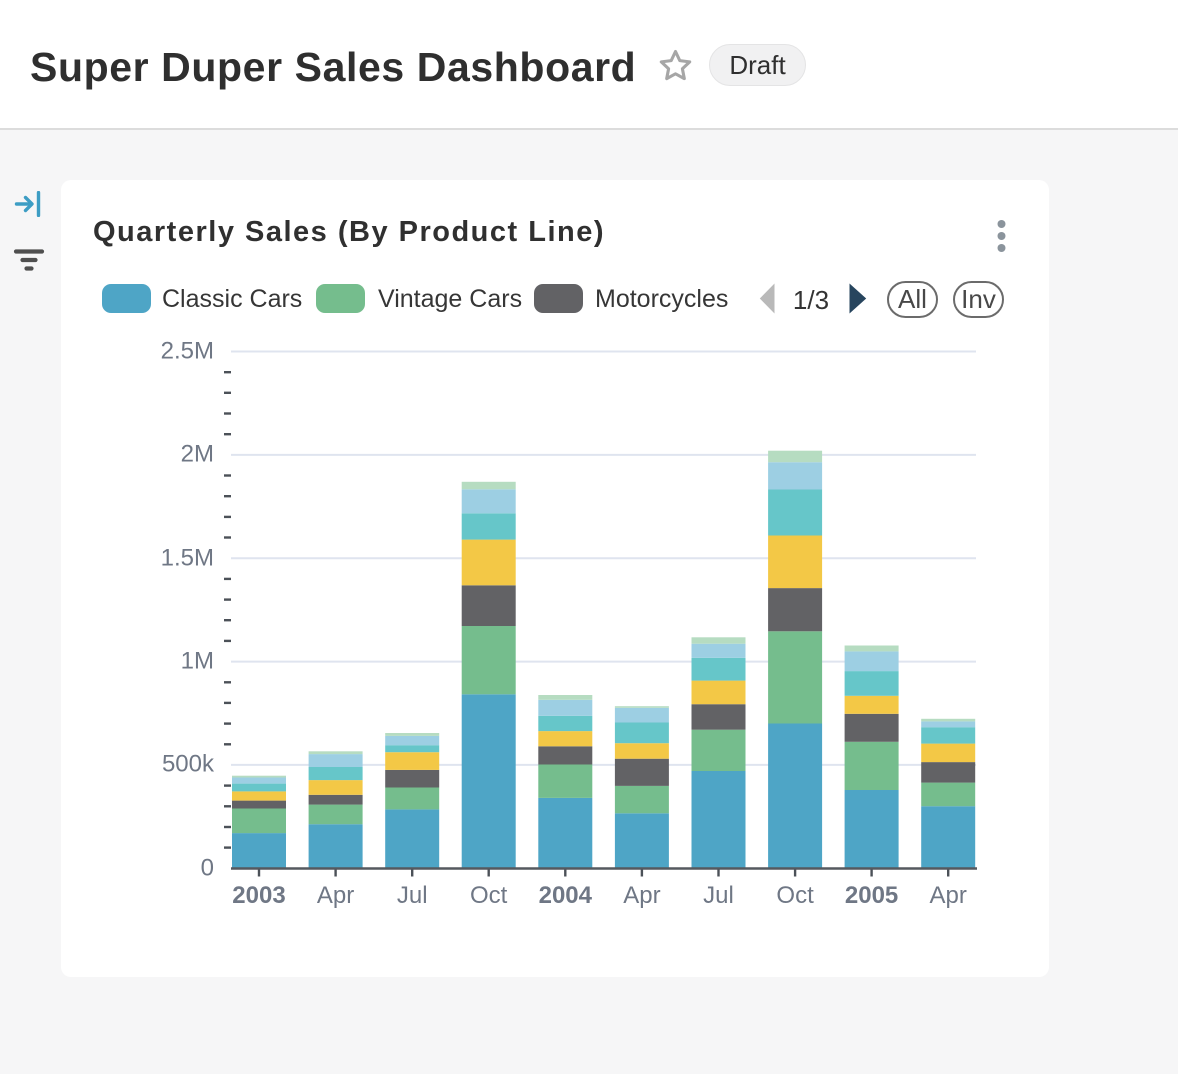 This screenshot has height=1074, width=1178. Describe the element at coordinates (258, 895) in the screenshot. I see `svg-text: 2003` at that location.